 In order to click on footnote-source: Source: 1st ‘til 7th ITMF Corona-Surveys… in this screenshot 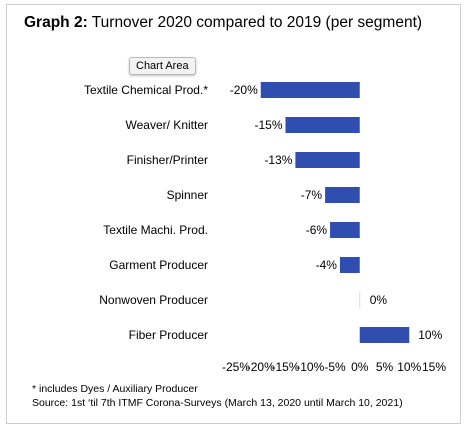, I will do `click(217, 403)`.